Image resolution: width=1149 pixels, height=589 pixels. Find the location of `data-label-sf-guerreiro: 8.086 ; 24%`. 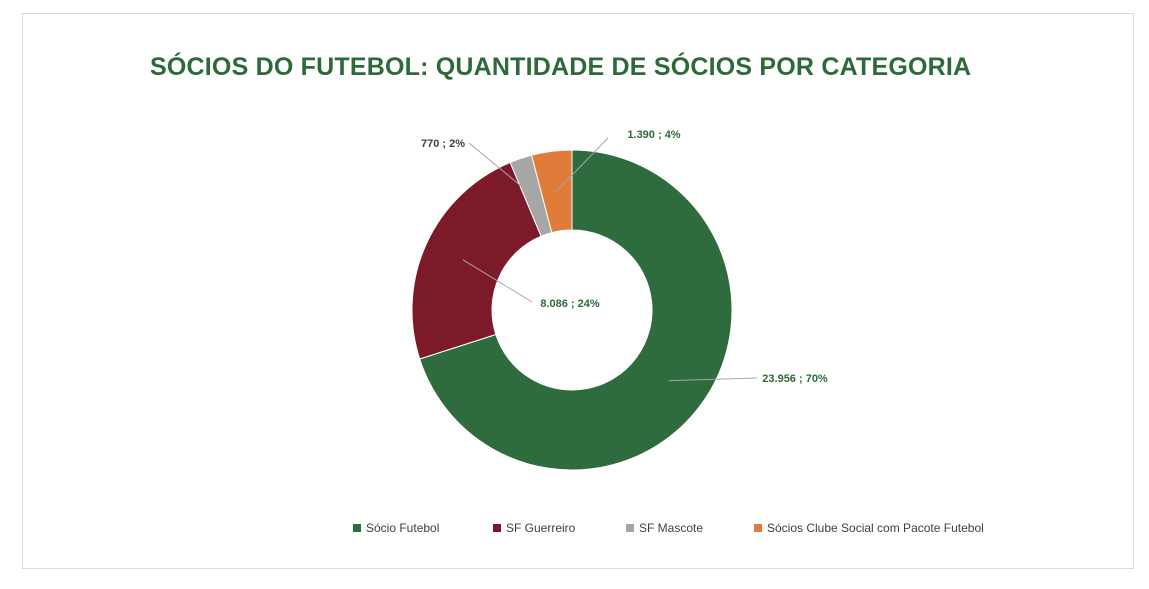

data-label-sf-guerreiro: 8.086 ; 24% is located at coordinates (570, 304).